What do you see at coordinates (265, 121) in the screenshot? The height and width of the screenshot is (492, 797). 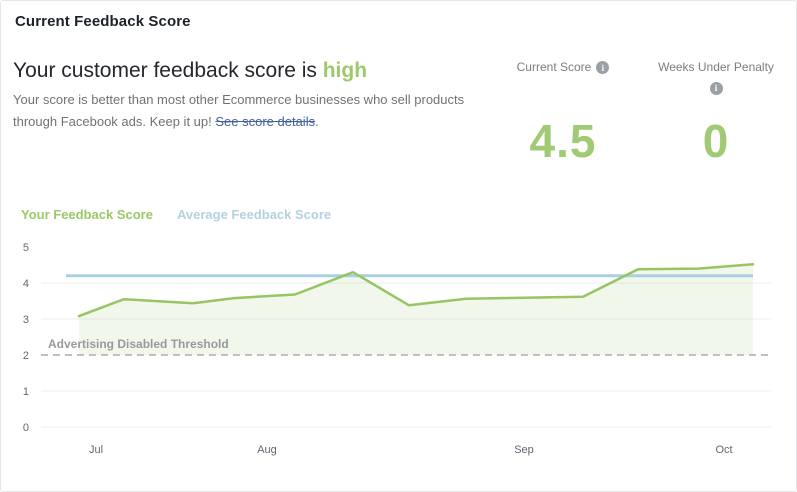 I see `see-score-details-link: See score details` at bounding box center [265, 121].